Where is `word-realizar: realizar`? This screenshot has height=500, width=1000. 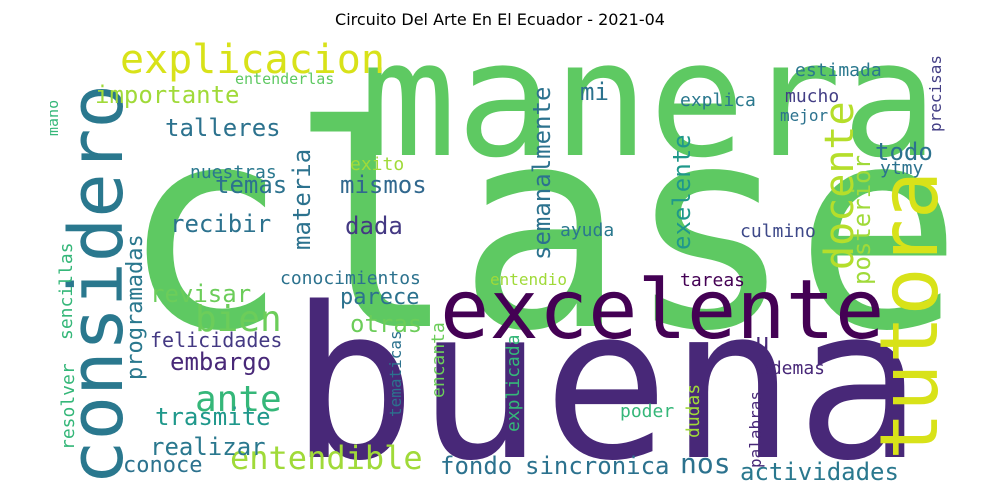
word-realizar: realizar is located at coordinates (208, 447).